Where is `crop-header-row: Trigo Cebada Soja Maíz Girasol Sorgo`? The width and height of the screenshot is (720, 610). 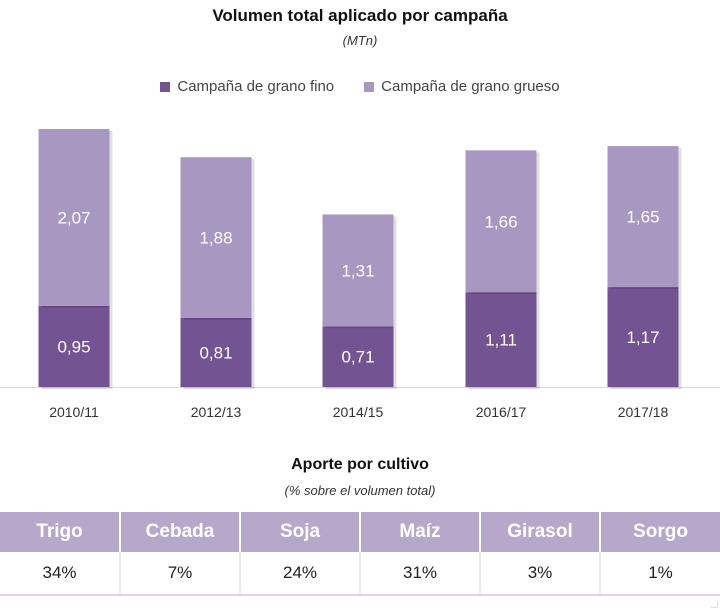
crop-header-row: Trigo Cebada Soja Maíz Girasol Sorgo is located at coordinates (360, 532).